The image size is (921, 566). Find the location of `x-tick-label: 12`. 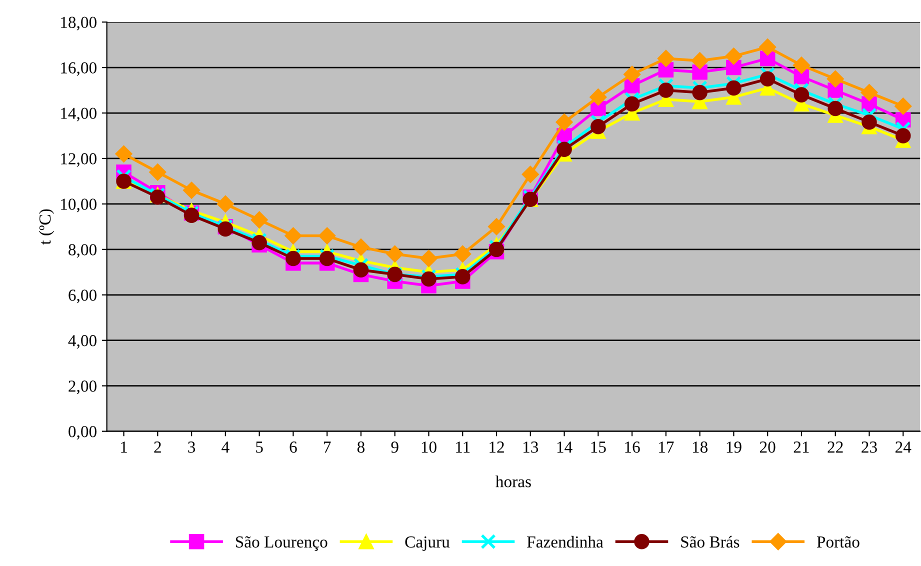

x-tick-label: 12 is located at coordinates (497, 447).